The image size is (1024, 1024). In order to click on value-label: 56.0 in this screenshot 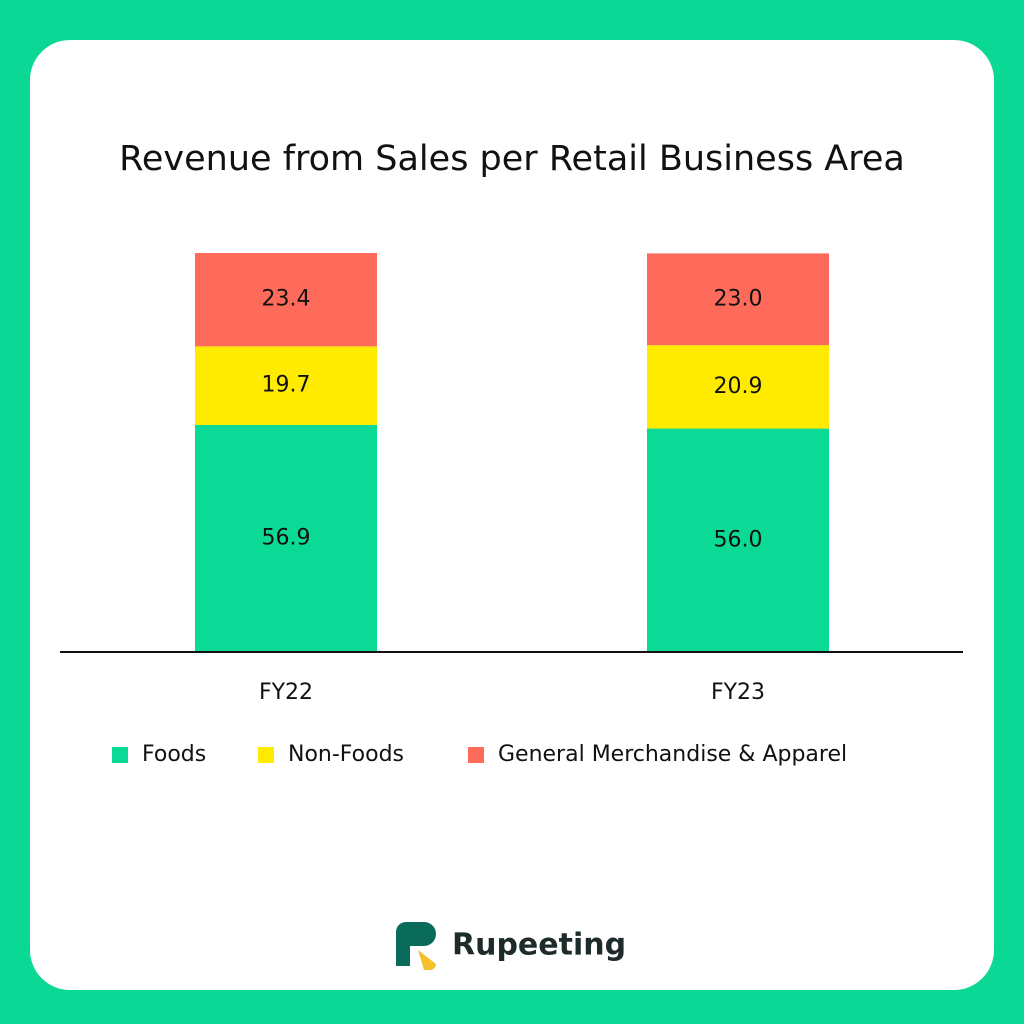, I will do `click(738, 539)`.